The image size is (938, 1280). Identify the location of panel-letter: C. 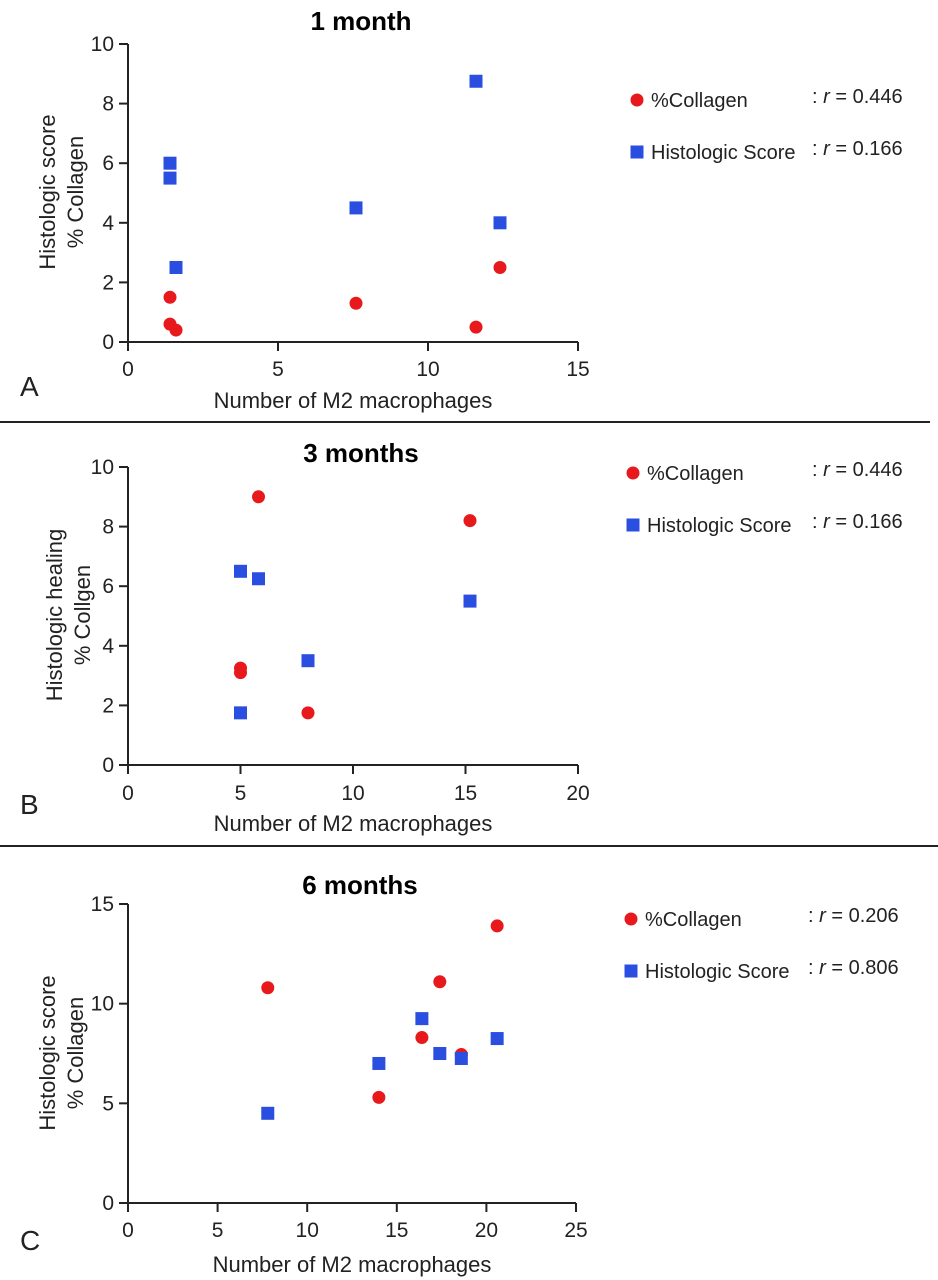
(30, 1240).